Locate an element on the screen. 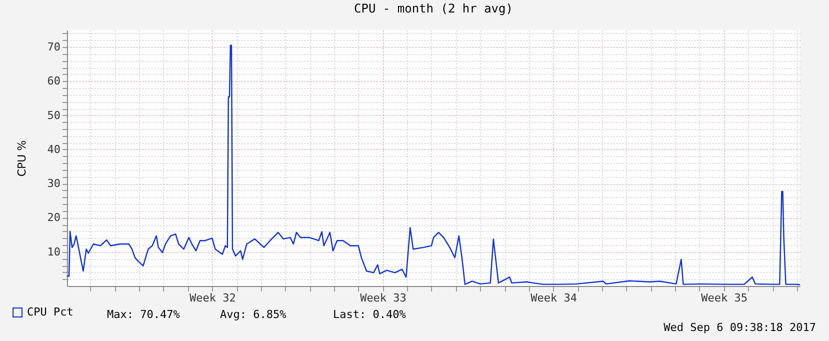  text: Last: 0.40% is located at coordinates (369, 314).